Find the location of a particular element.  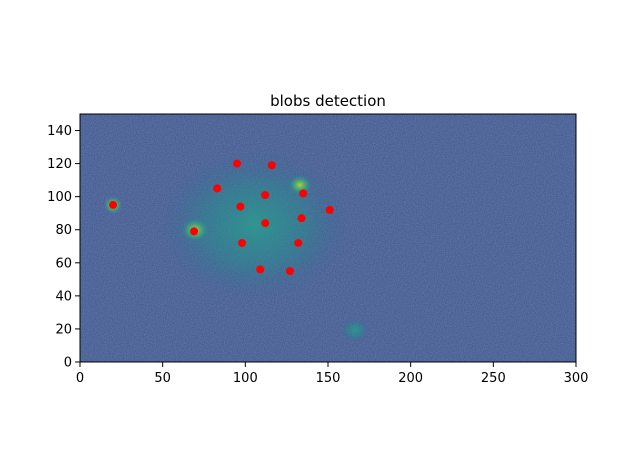

y-axis: 0 20 40 60 80 100 120 140 is located at coordinates (63, 247).